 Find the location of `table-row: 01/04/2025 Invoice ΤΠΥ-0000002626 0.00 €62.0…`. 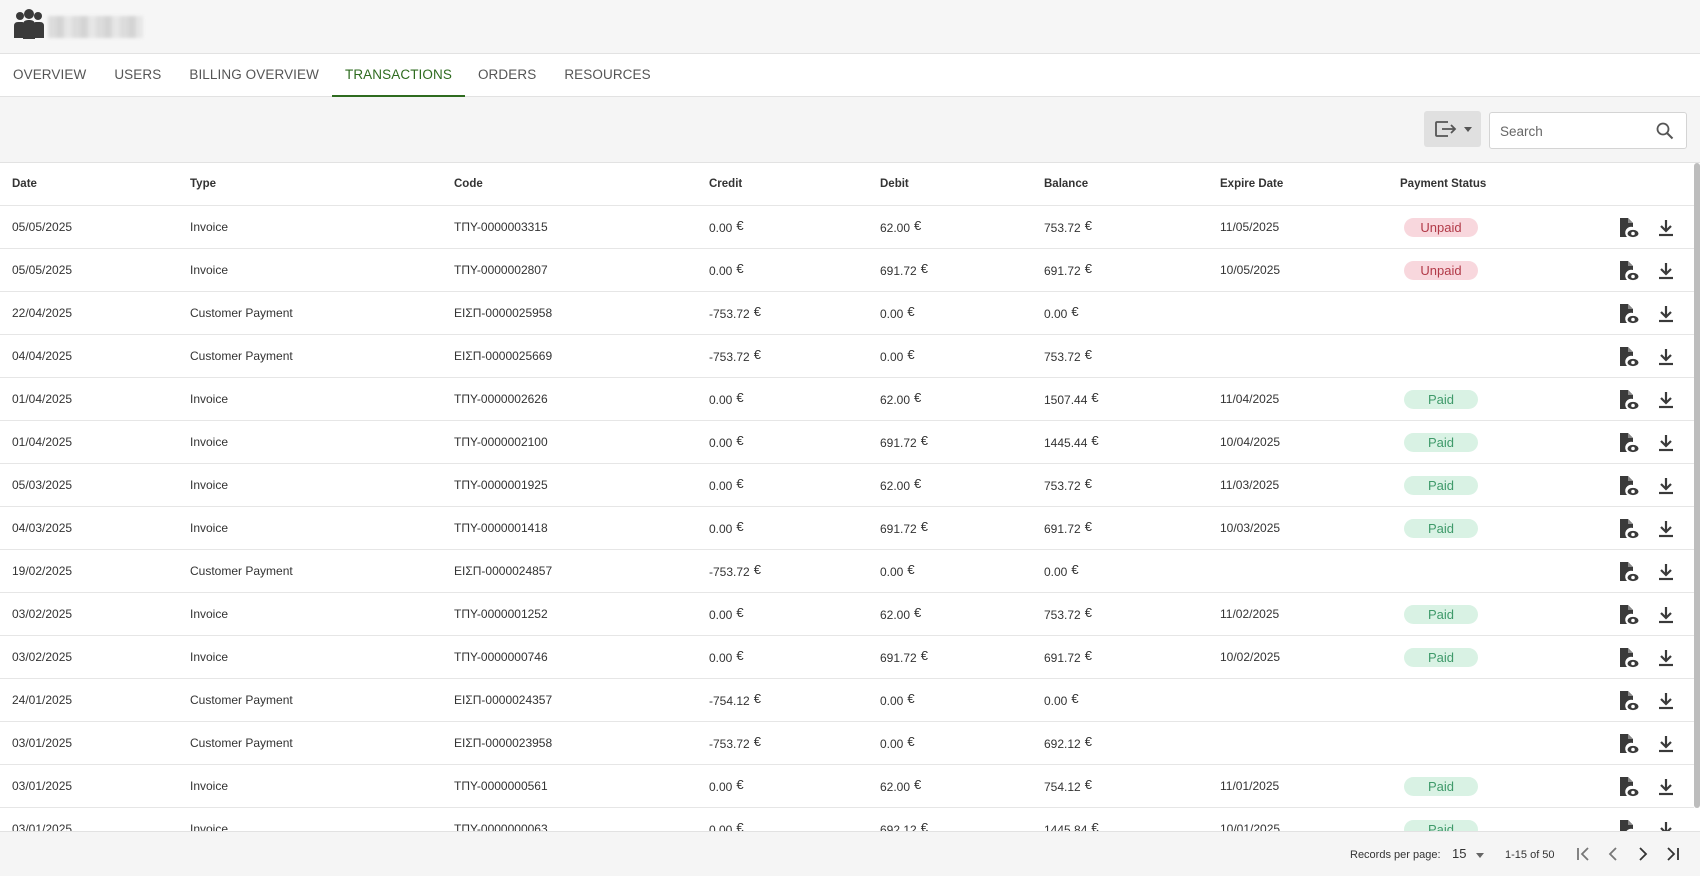

table-row: 01/04/2025 Invoice ΤΠΥ-0000002626 0.00 €62.0… is located at coordinates (847, 399).